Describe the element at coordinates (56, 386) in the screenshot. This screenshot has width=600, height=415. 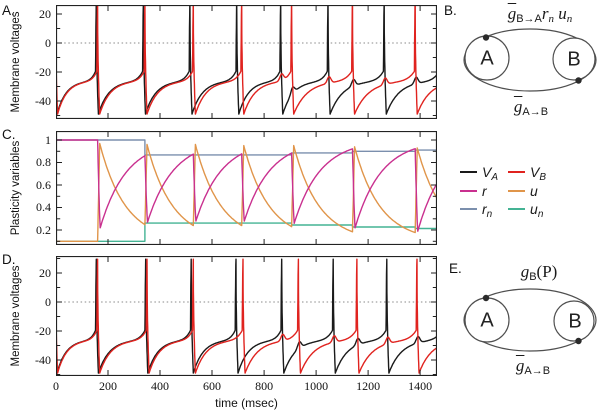
I see `xtick-label: 0` at that location.